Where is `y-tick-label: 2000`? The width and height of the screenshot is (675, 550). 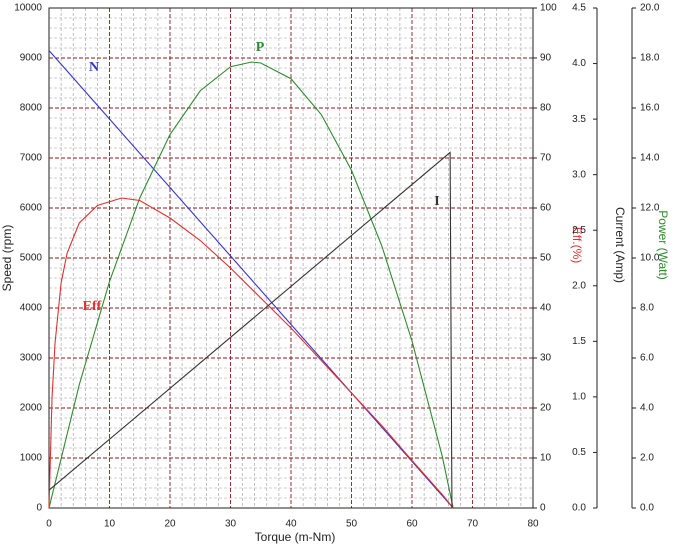
y-tick-label: 2000 is located at coordinates (31, 408).